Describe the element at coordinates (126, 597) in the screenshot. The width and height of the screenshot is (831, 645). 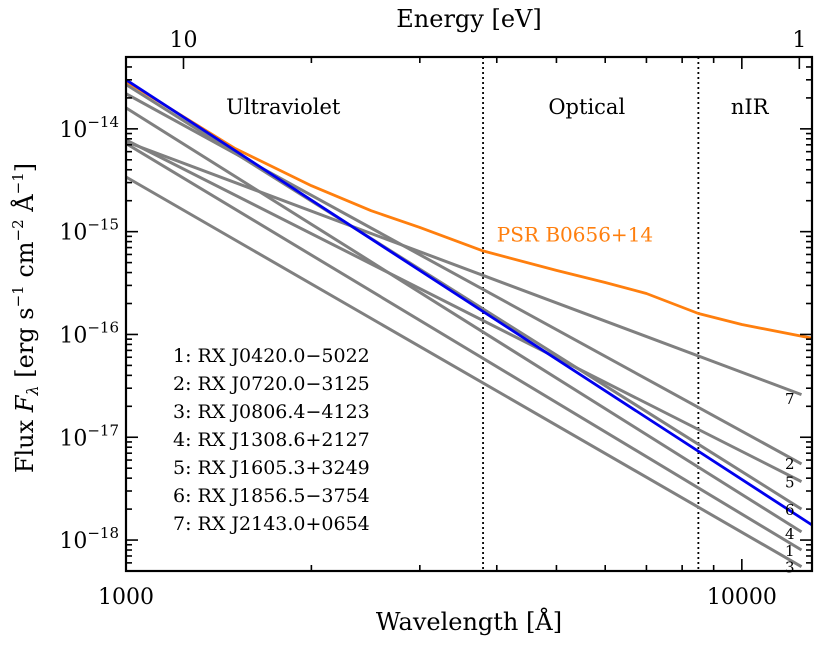
I see `x-tick-label-1000: 1000` at that location.